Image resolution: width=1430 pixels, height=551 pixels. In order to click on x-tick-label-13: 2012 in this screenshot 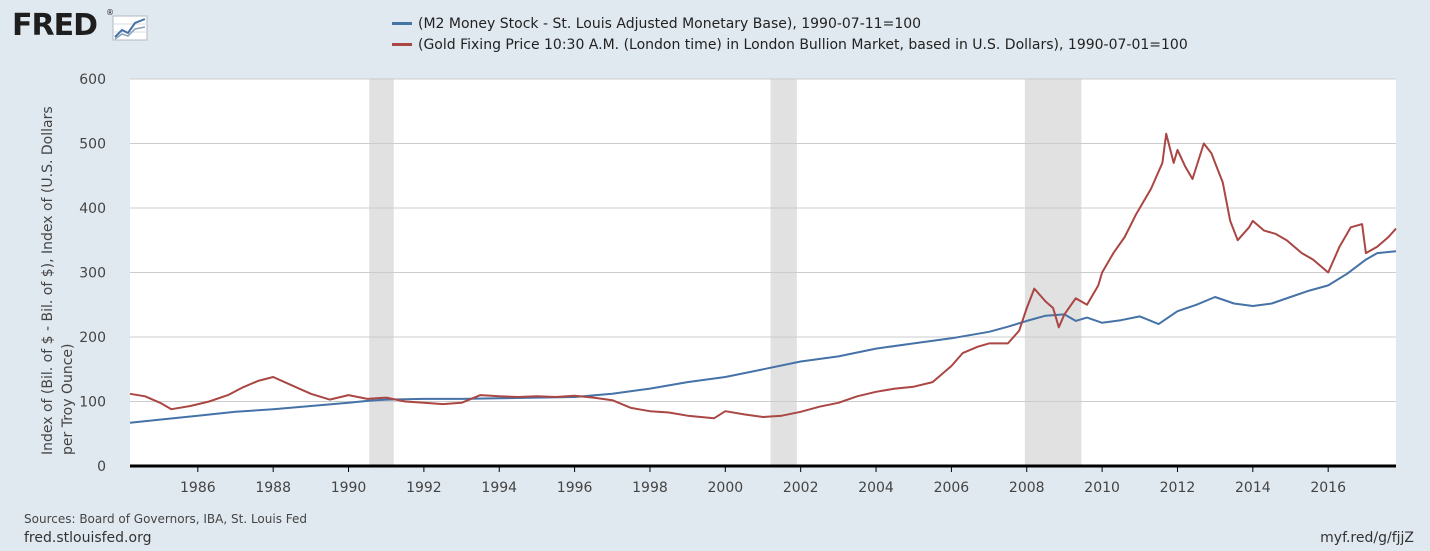, I will do `click(1178, 488)`.